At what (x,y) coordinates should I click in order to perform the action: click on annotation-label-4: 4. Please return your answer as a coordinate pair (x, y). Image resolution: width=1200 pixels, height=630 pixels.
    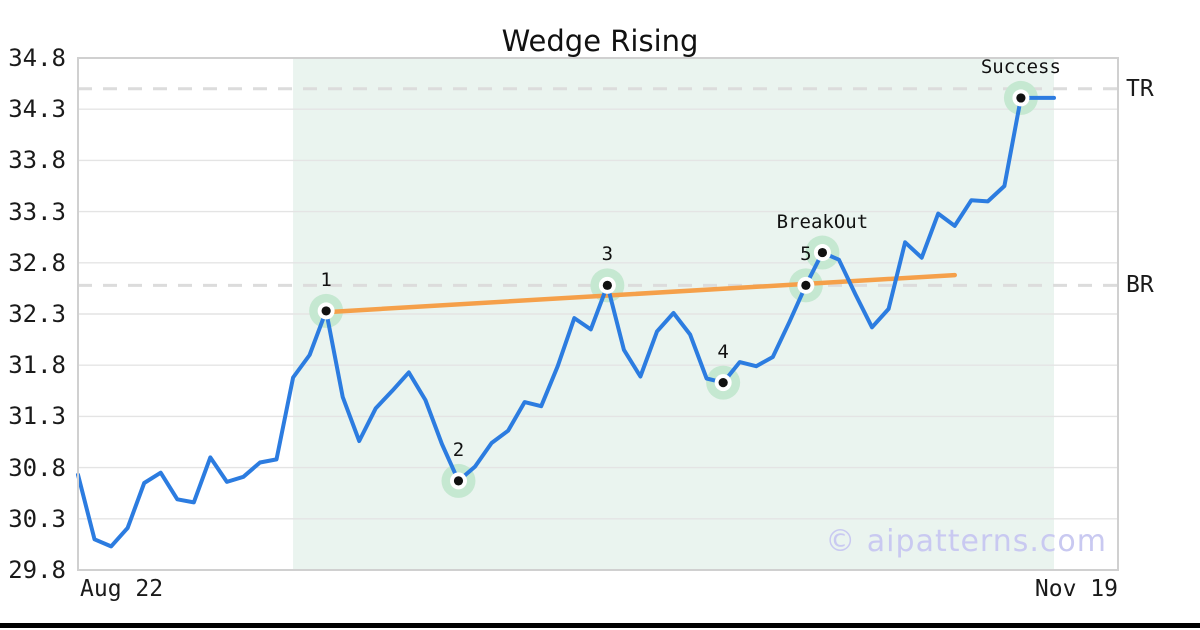
    Looking at the image, I should click on (723, 351).